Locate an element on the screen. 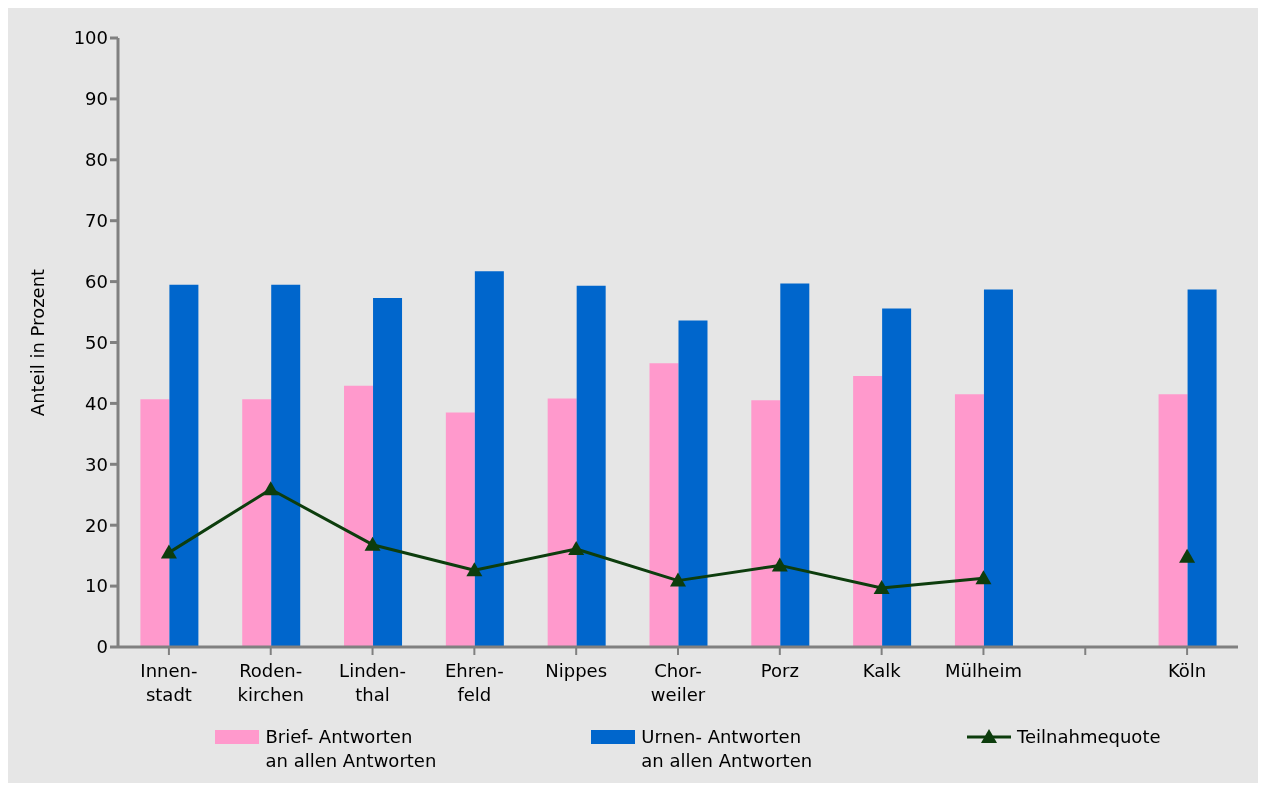  y-tick-label: 10 is located at coordinates (96, 586).